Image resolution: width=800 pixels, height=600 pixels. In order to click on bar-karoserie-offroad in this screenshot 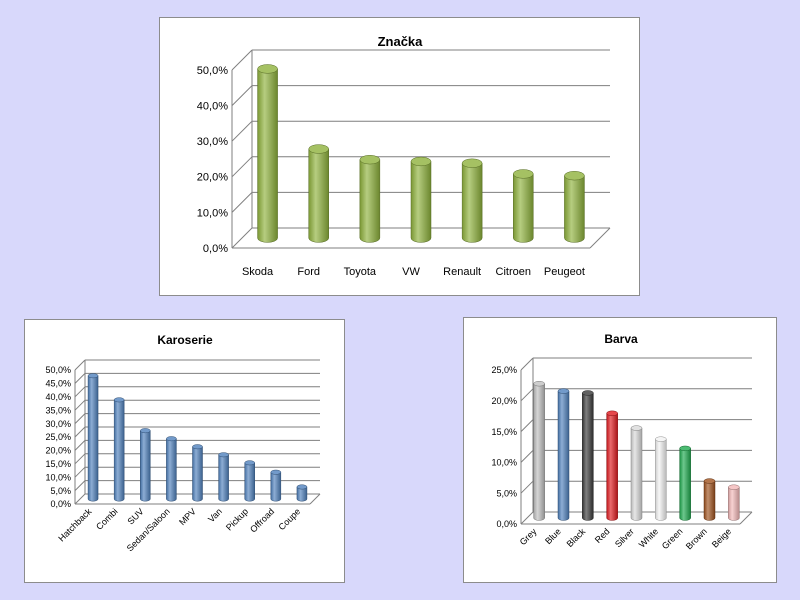, I will do `click(276, 485)`.